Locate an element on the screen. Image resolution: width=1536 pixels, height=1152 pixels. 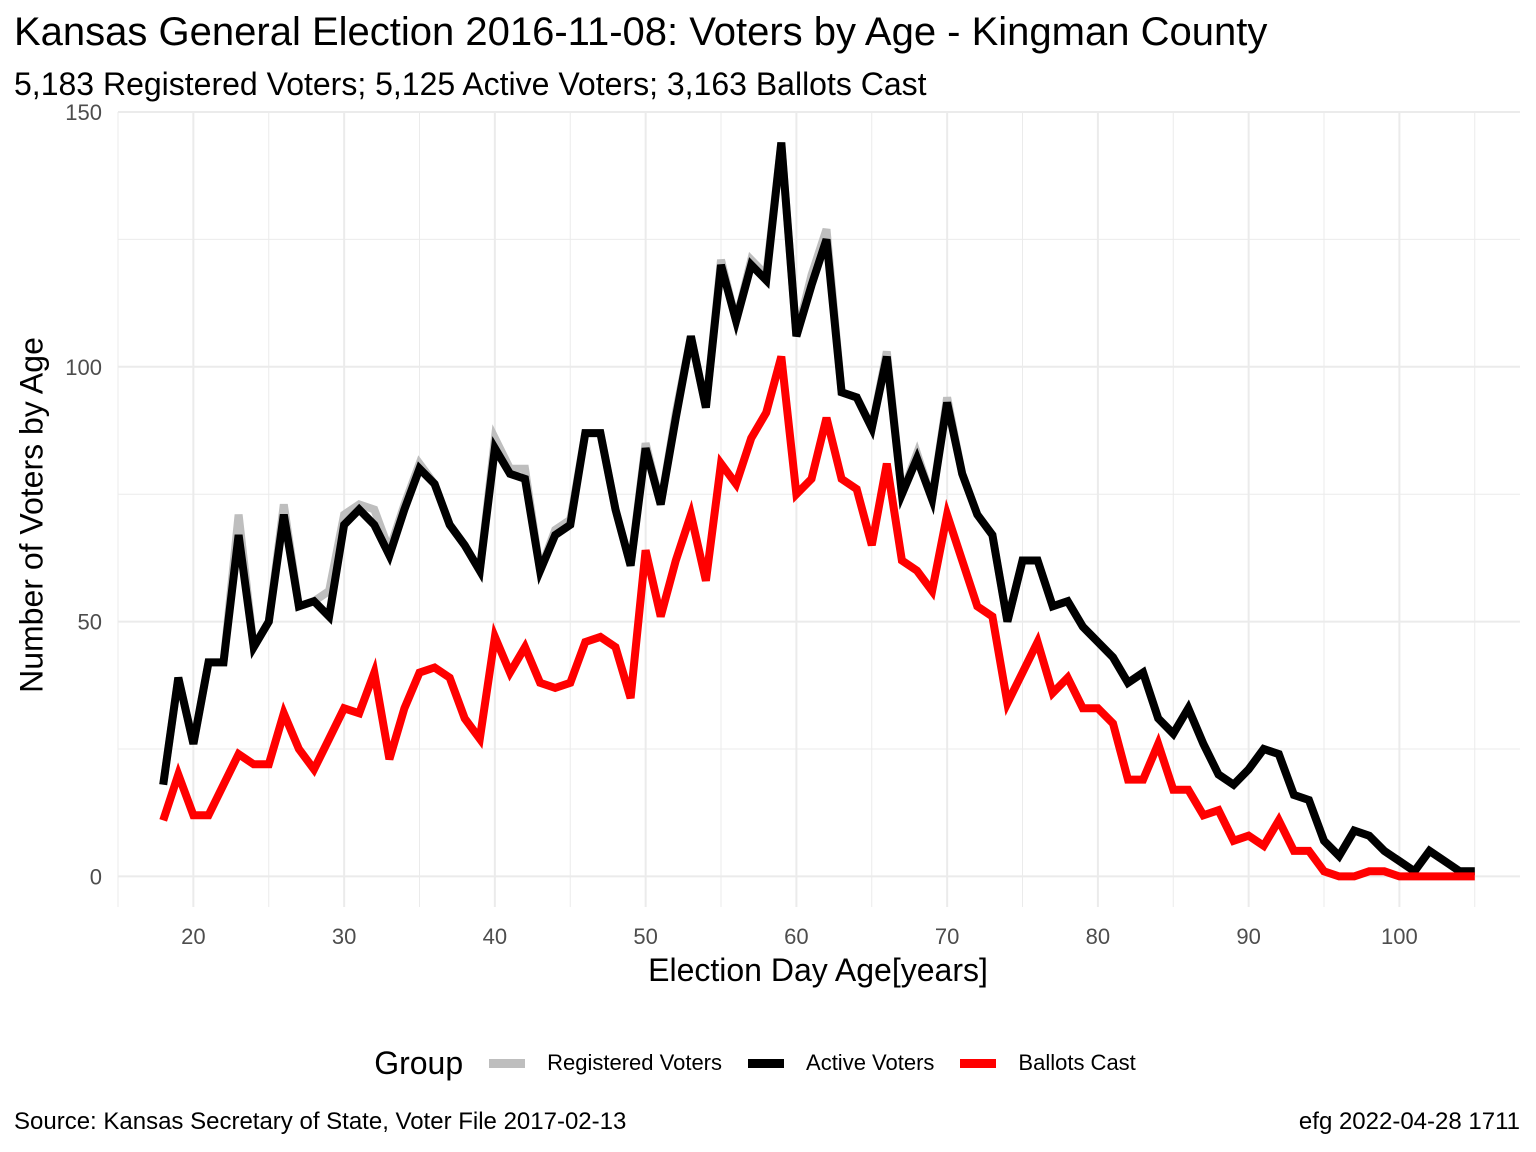
legend-item-ballots: Ballots Cast is located at coordinates (1048, 1063).